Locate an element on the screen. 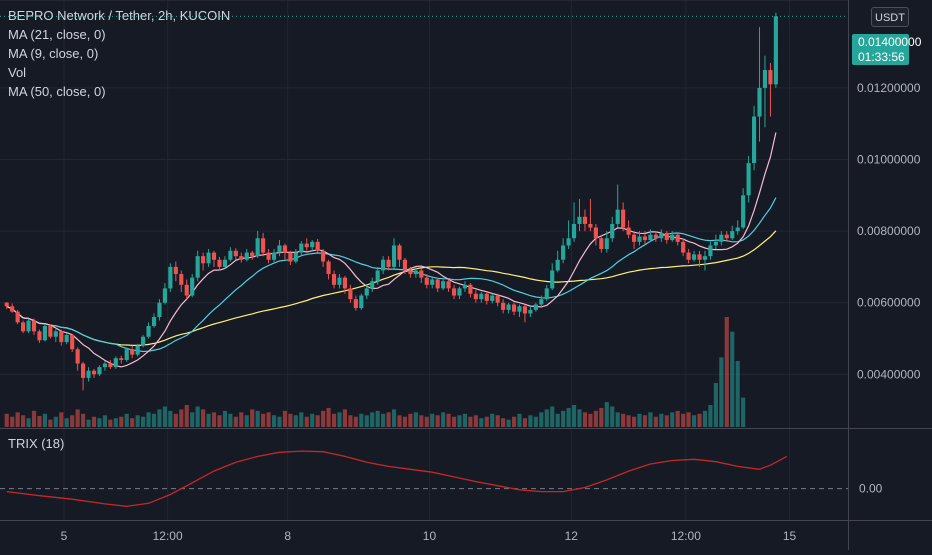 Image resolution: width=932 pixels, height=555 pixels. time-tick-label: 8 is located at coordinates (287, 536).